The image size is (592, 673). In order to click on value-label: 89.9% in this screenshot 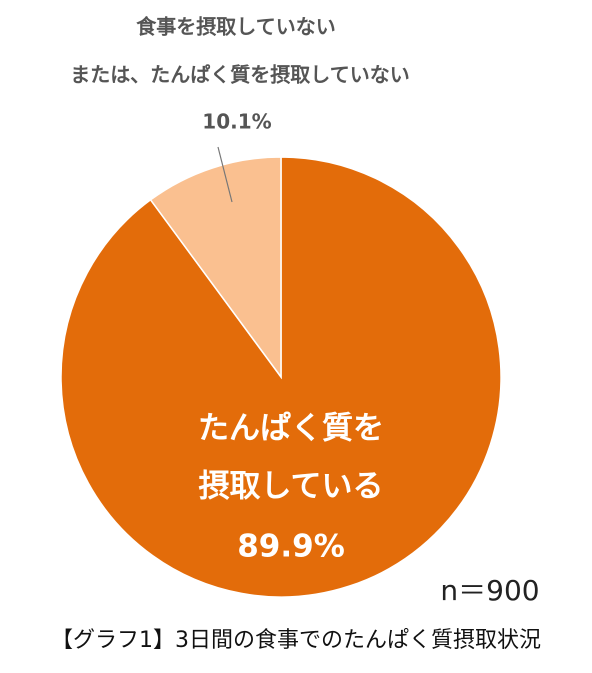, I will do `click(291, 547)`.